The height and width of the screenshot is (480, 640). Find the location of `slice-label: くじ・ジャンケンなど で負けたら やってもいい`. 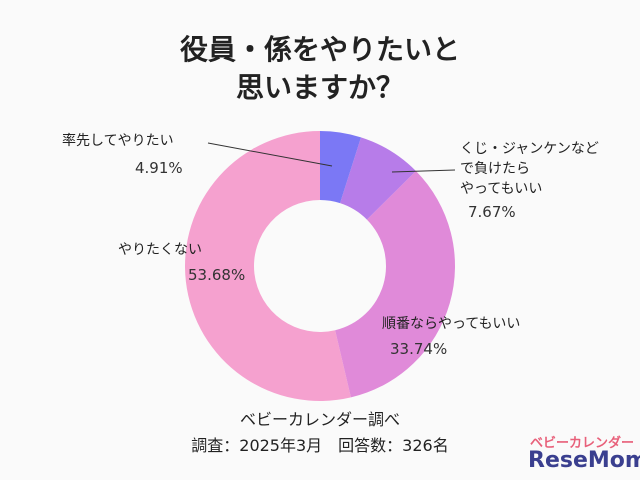

slice-label: くじ・ジャンケンなど で負けたら やってもいい is located at coordinates (529, 169).